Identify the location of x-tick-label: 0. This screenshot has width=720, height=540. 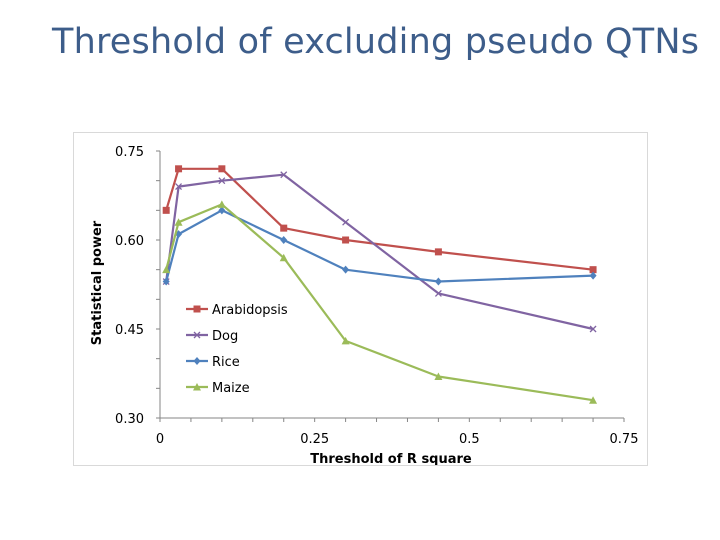
(160, 439).